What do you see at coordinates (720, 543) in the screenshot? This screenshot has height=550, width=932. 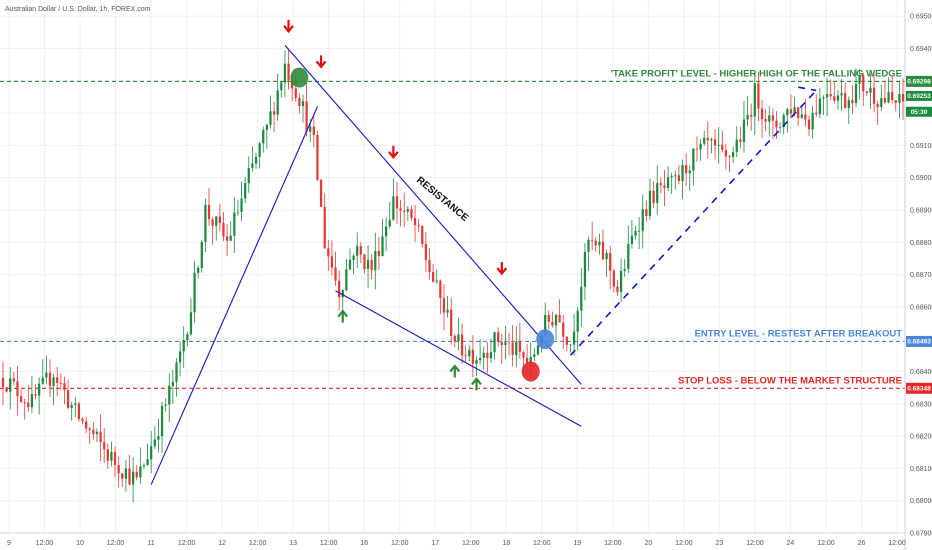 I see `x-tick-label: 23` at bounding box center [720, 543].